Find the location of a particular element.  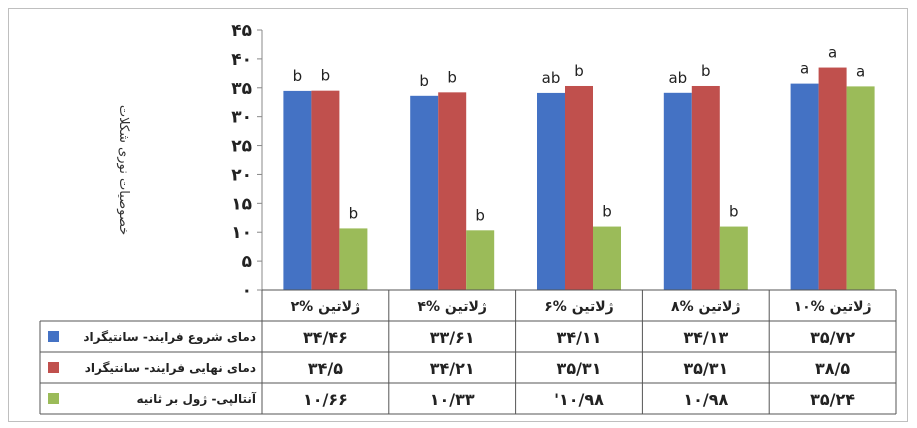

data-table-value: ۳۵/۲۴ is located at coordinates (832, 399).